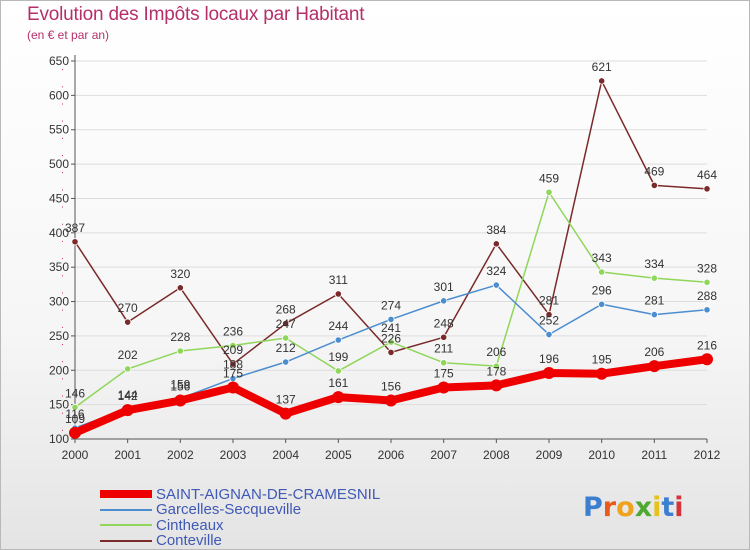  What do you see at coordinates (707, 455) in the screenshot?
I see `x-tick-label: 2012` at bounding box center [707, 455].